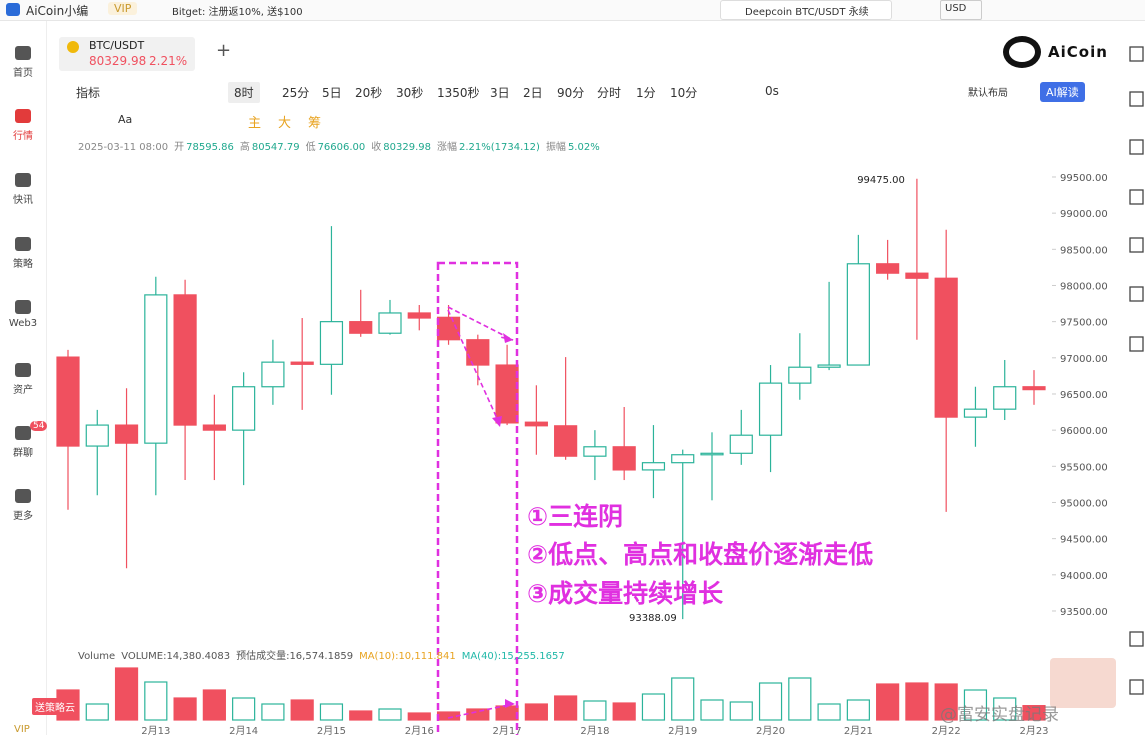 The width and height of the screenshot is (1145, 735). What do you see at coordinates (609, 93) in the screenshot?
I see `interval-button: 分时` at bounding box center [609, 93].